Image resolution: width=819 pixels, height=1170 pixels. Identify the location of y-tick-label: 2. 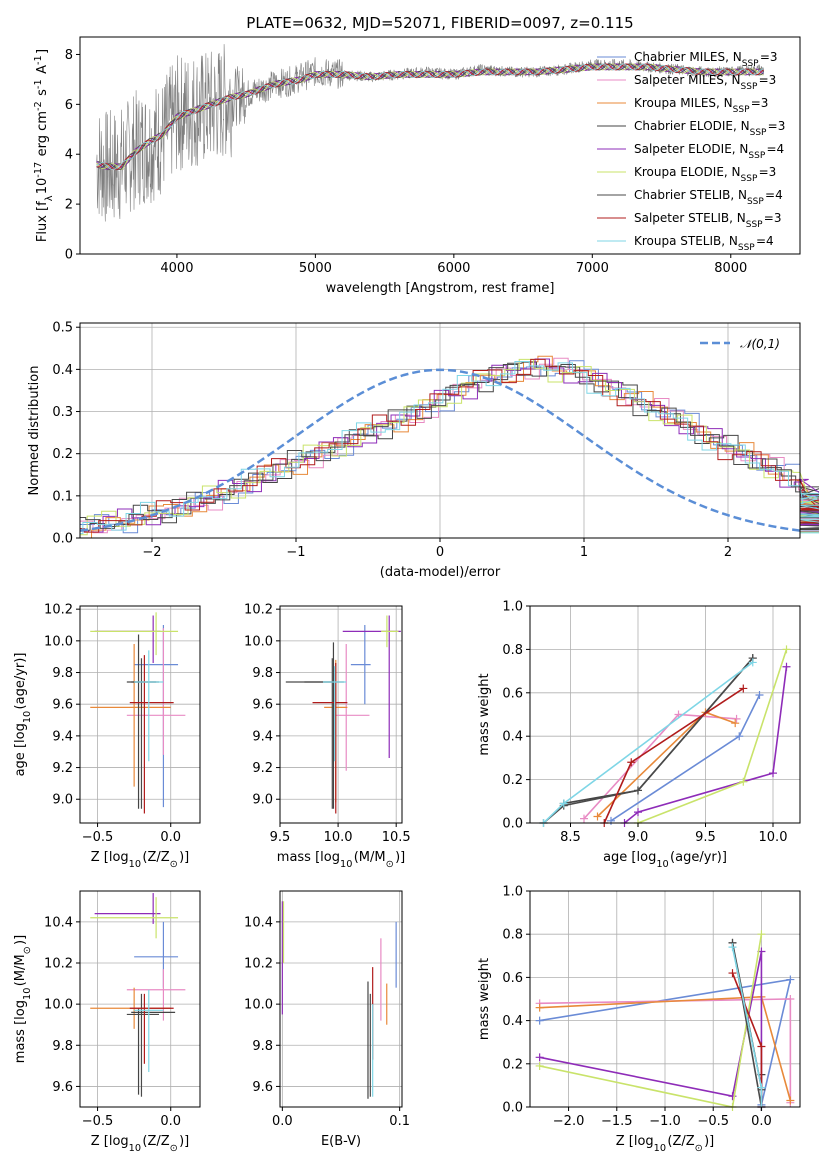
(69, 205).